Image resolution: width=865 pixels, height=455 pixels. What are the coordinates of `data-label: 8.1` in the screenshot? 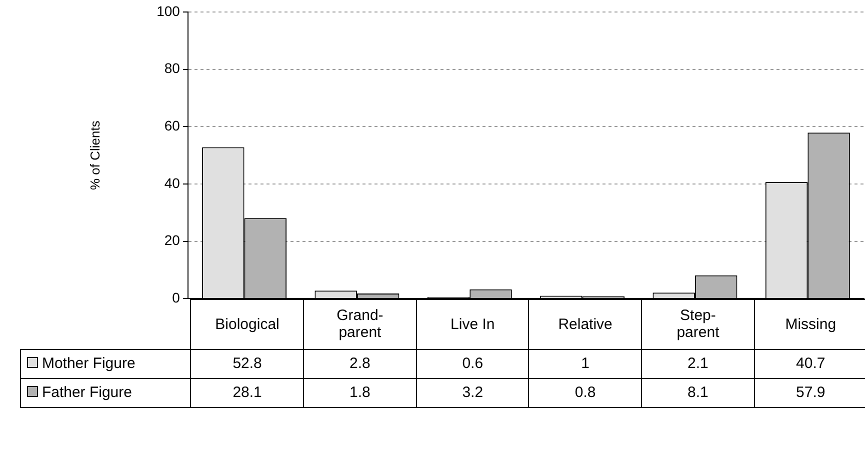 It's located at (698, 393).